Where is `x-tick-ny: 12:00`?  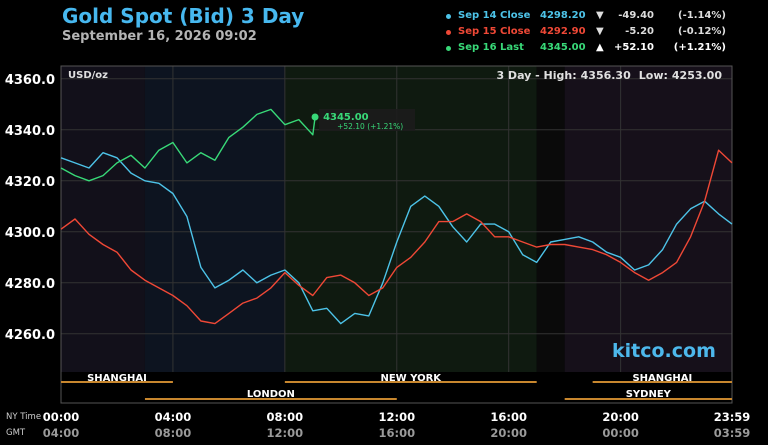
x-tick-ny: 12:00 is located at coordinates (396, 417).